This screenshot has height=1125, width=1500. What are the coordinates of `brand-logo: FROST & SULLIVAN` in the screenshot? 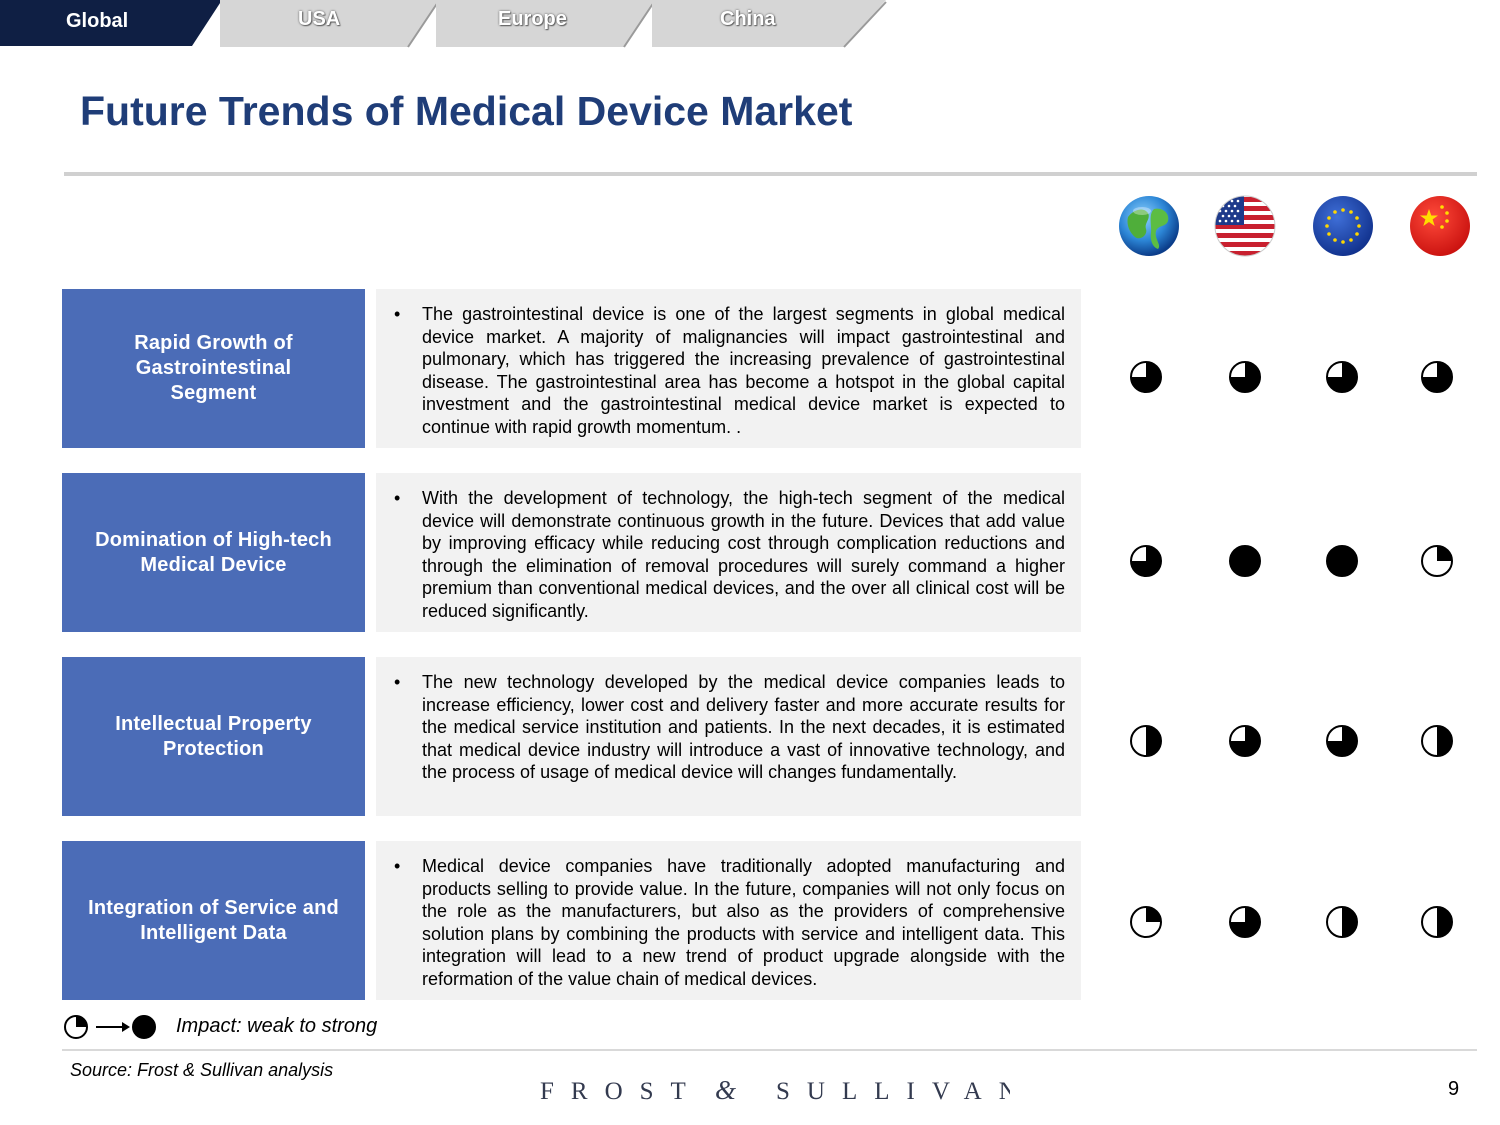 It's located at (778, 1094).